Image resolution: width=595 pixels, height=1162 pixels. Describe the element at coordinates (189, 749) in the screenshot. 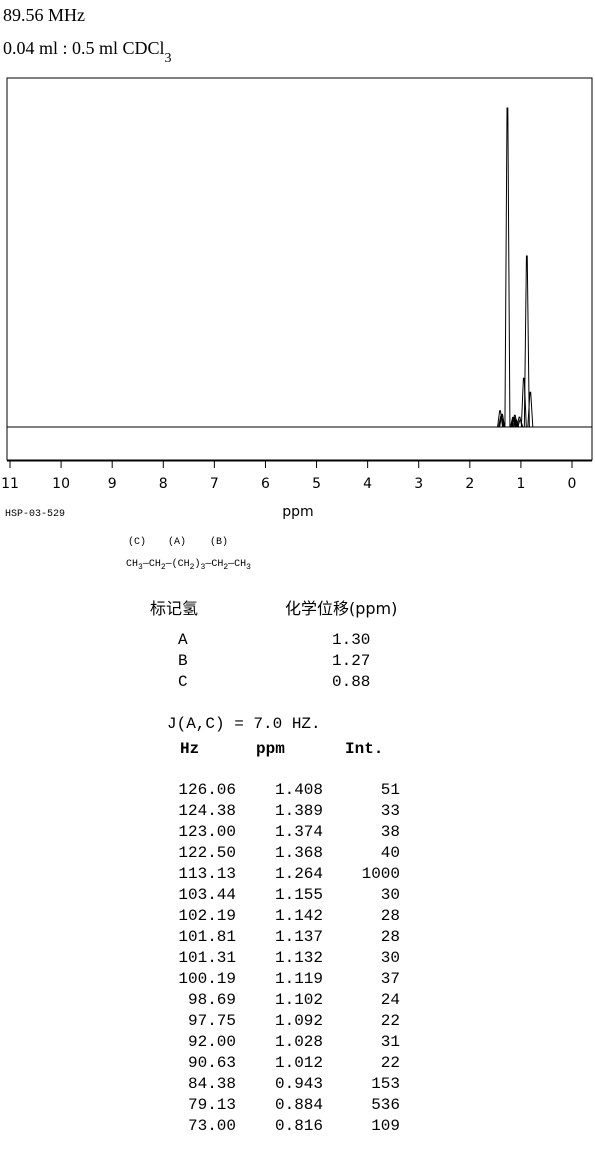

I see `peak-header: Hz` at that location.